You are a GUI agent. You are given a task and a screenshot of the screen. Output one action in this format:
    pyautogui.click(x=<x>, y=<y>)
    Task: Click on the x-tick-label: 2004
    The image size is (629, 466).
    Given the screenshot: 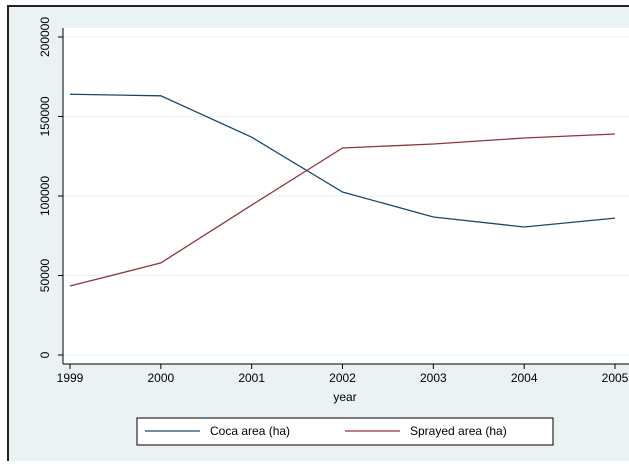 What is the action you would take?
    pyautogui.click(x=524, y=378)
    